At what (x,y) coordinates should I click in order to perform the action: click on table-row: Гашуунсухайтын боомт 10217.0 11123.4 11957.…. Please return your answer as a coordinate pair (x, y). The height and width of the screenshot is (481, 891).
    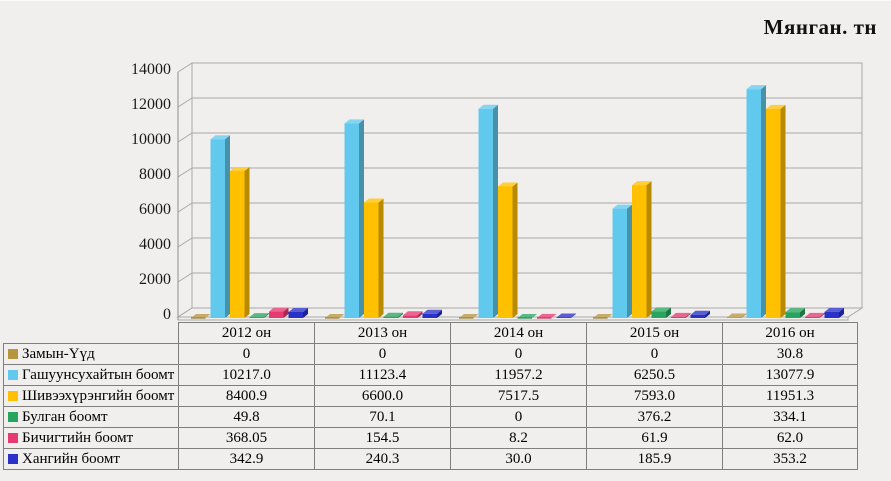
    Looking at the image, I should click on (430, 375).